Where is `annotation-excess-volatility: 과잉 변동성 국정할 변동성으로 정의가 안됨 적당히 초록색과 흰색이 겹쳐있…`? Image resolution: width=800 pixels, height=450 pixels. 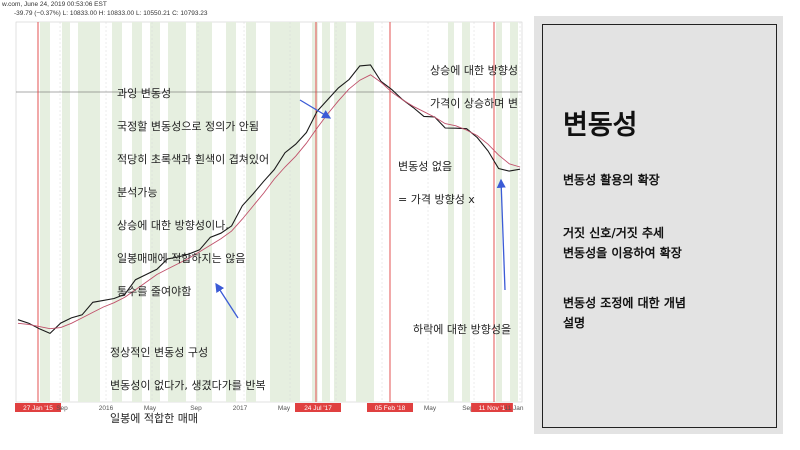
annotation-excess-volatility: 과잉 변동성 국정할 변동성으로 정의가 안됨 적당히 초록색과 흰색이 겹쳐있… is located at coordinates (193, 192).